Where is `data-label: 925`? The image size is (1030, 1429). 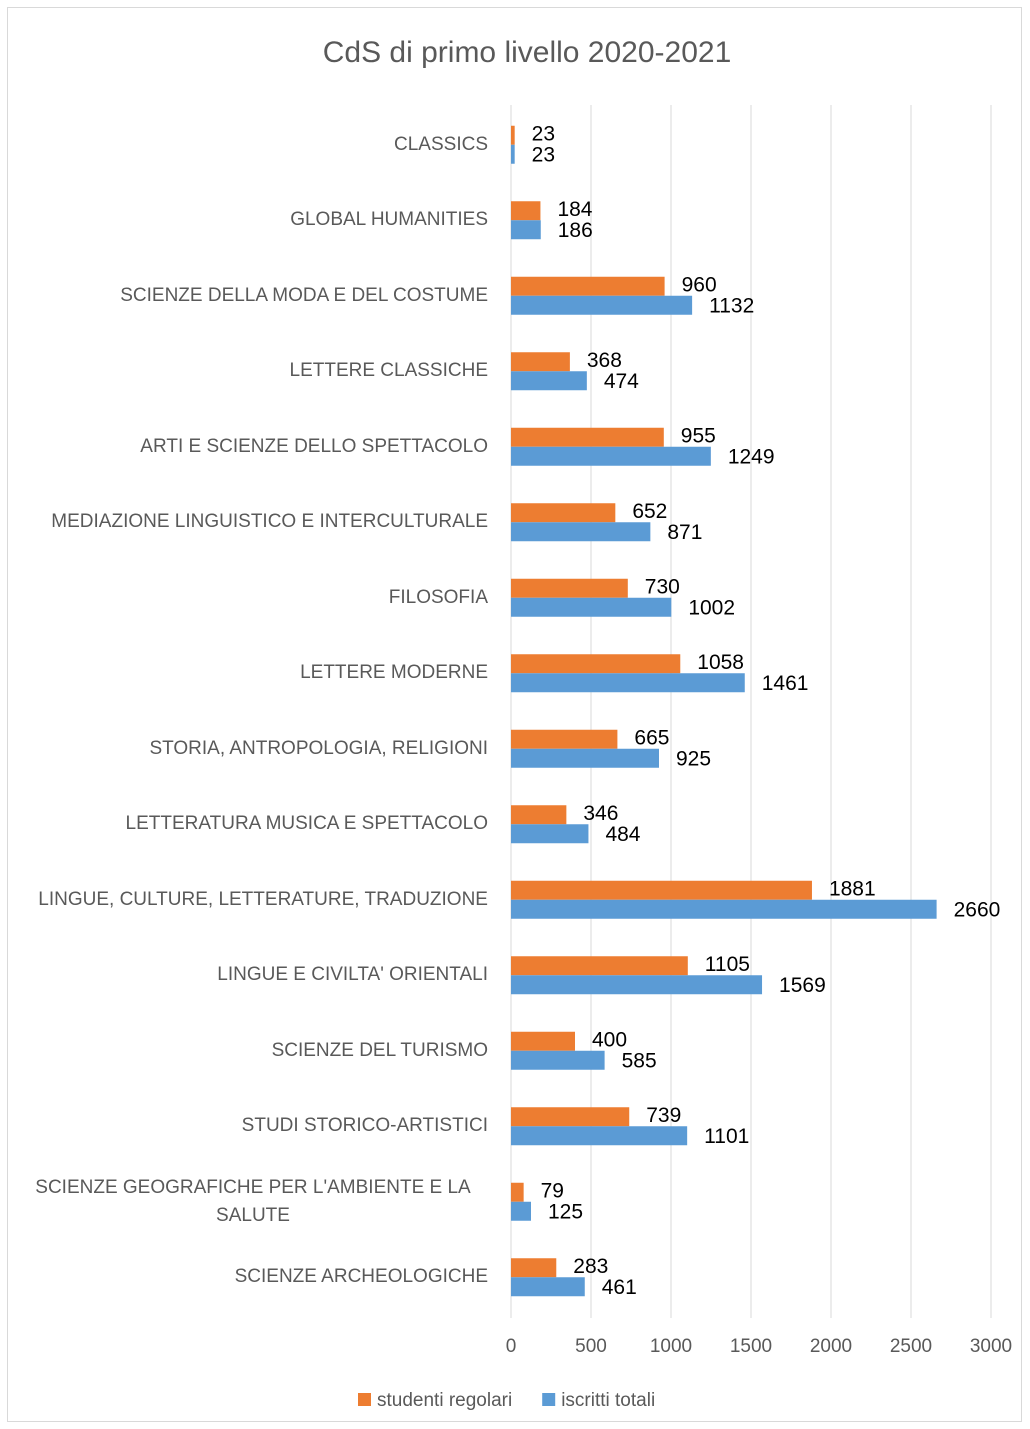
data-label: 925 is located at coordinates (693, 758).